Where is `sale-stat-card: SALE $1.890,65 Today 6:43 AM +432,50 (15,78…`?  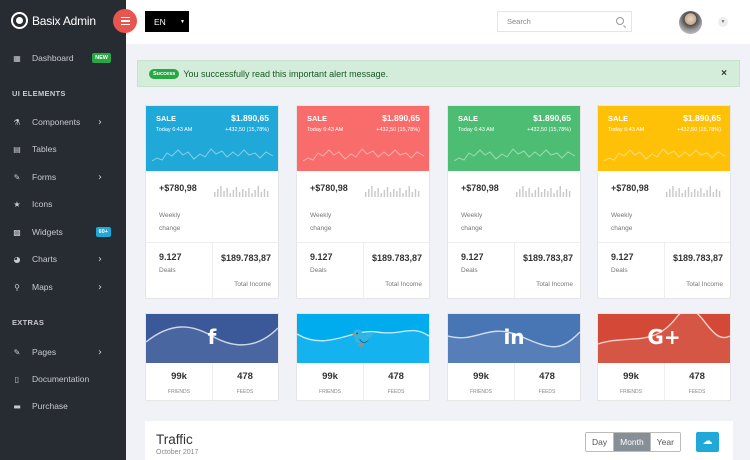 sale-stat-card: SALE $1.890,65 Today 6:43 AM +432,50 (15,78… is located at coordinates (664, 202).